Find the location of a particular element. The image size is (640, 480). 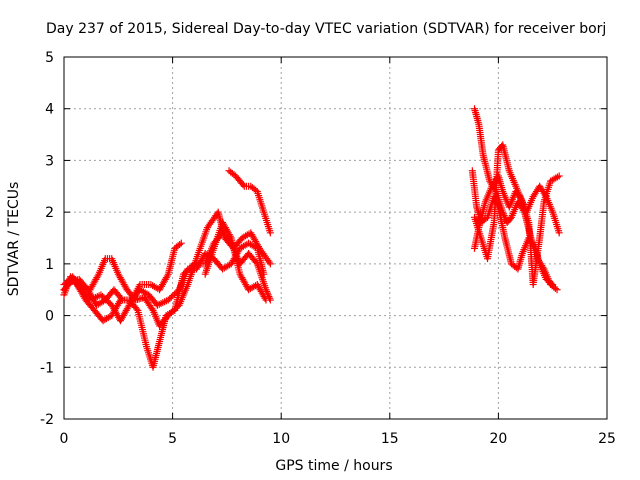

x-tick-label: 0 is located at coordinates (64, 439).